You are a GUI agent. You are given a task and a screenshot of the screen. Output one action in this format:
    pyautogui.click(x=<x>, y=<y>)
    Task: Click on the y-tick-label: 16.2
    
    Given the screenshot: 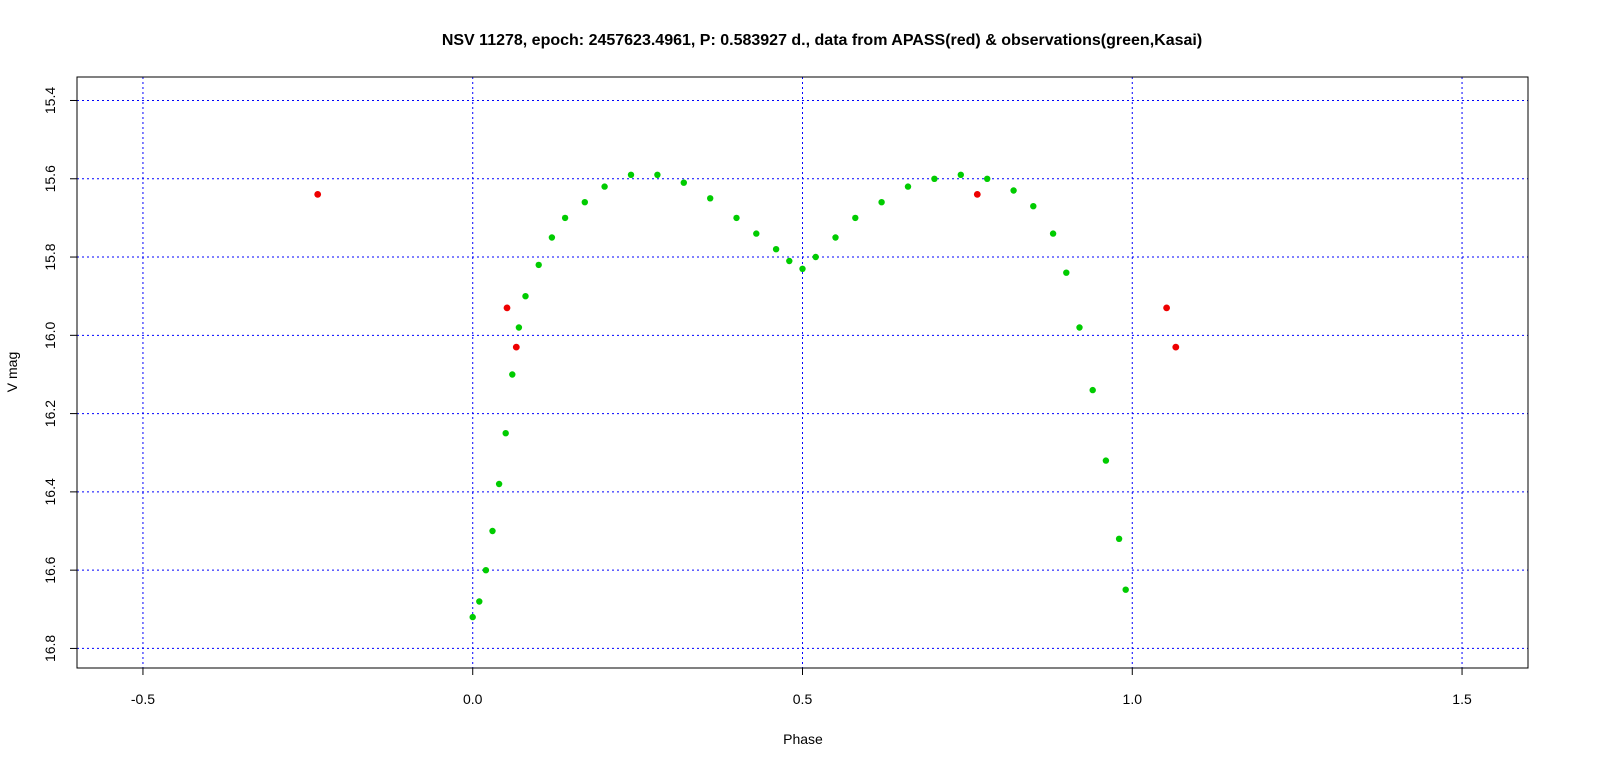 What is the action you would take?
    pyautogui.click(x=50, y=413)
    